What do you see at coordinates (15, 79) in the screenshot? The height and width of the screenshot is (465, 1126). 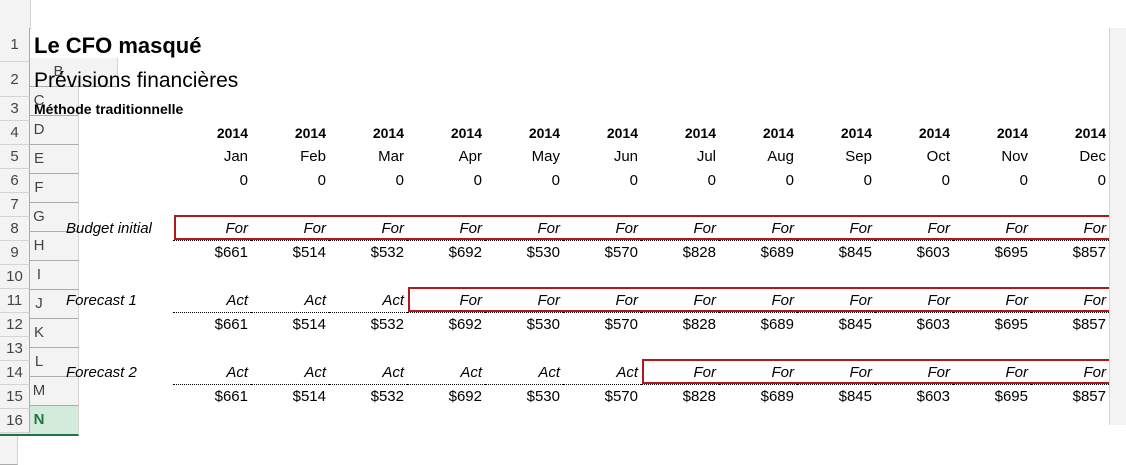 I see `row-header: 2` at bounding box center [15, 79].